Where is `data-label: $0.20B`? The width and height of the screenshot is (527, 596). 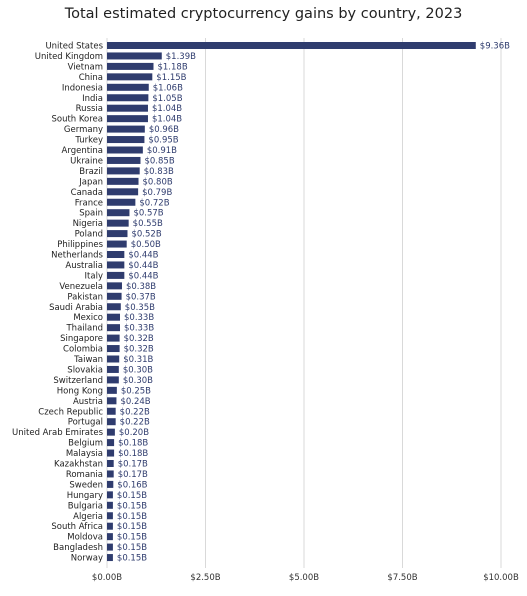 data-label: $0.20B is located at coordinates (134, 433).